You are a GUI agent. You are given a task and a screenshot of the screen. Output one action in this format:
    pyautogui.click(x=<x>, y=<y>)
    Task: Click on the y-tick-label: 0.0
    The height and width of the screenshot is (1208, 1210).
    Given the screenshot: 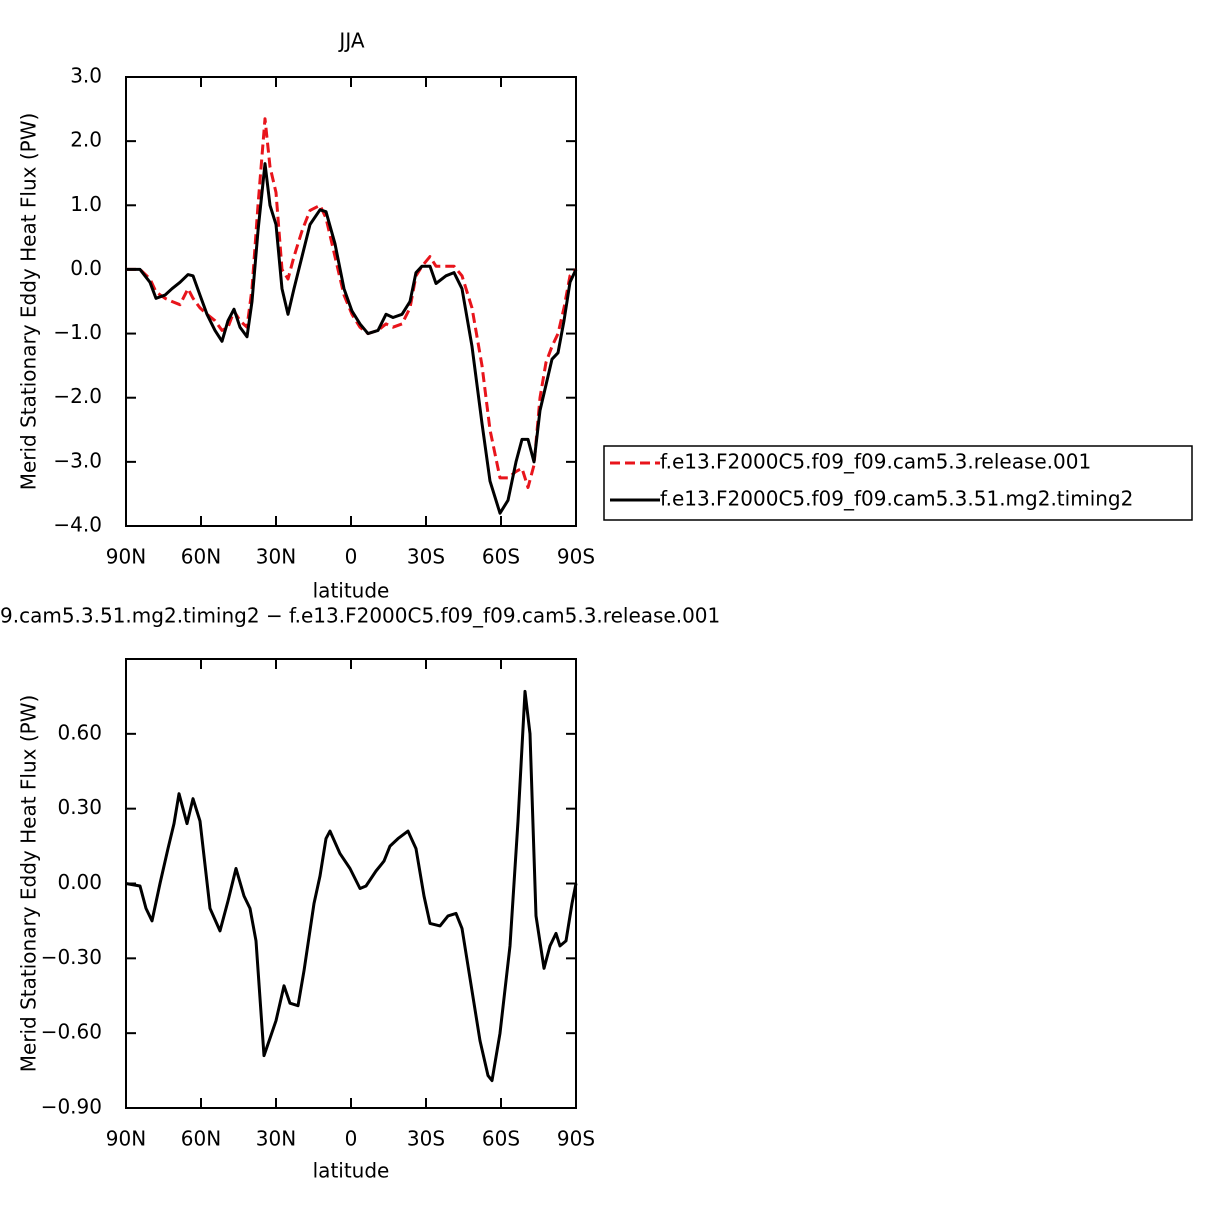 What is the action you would take?
    pyautogui.click(x=86, y=268)
    